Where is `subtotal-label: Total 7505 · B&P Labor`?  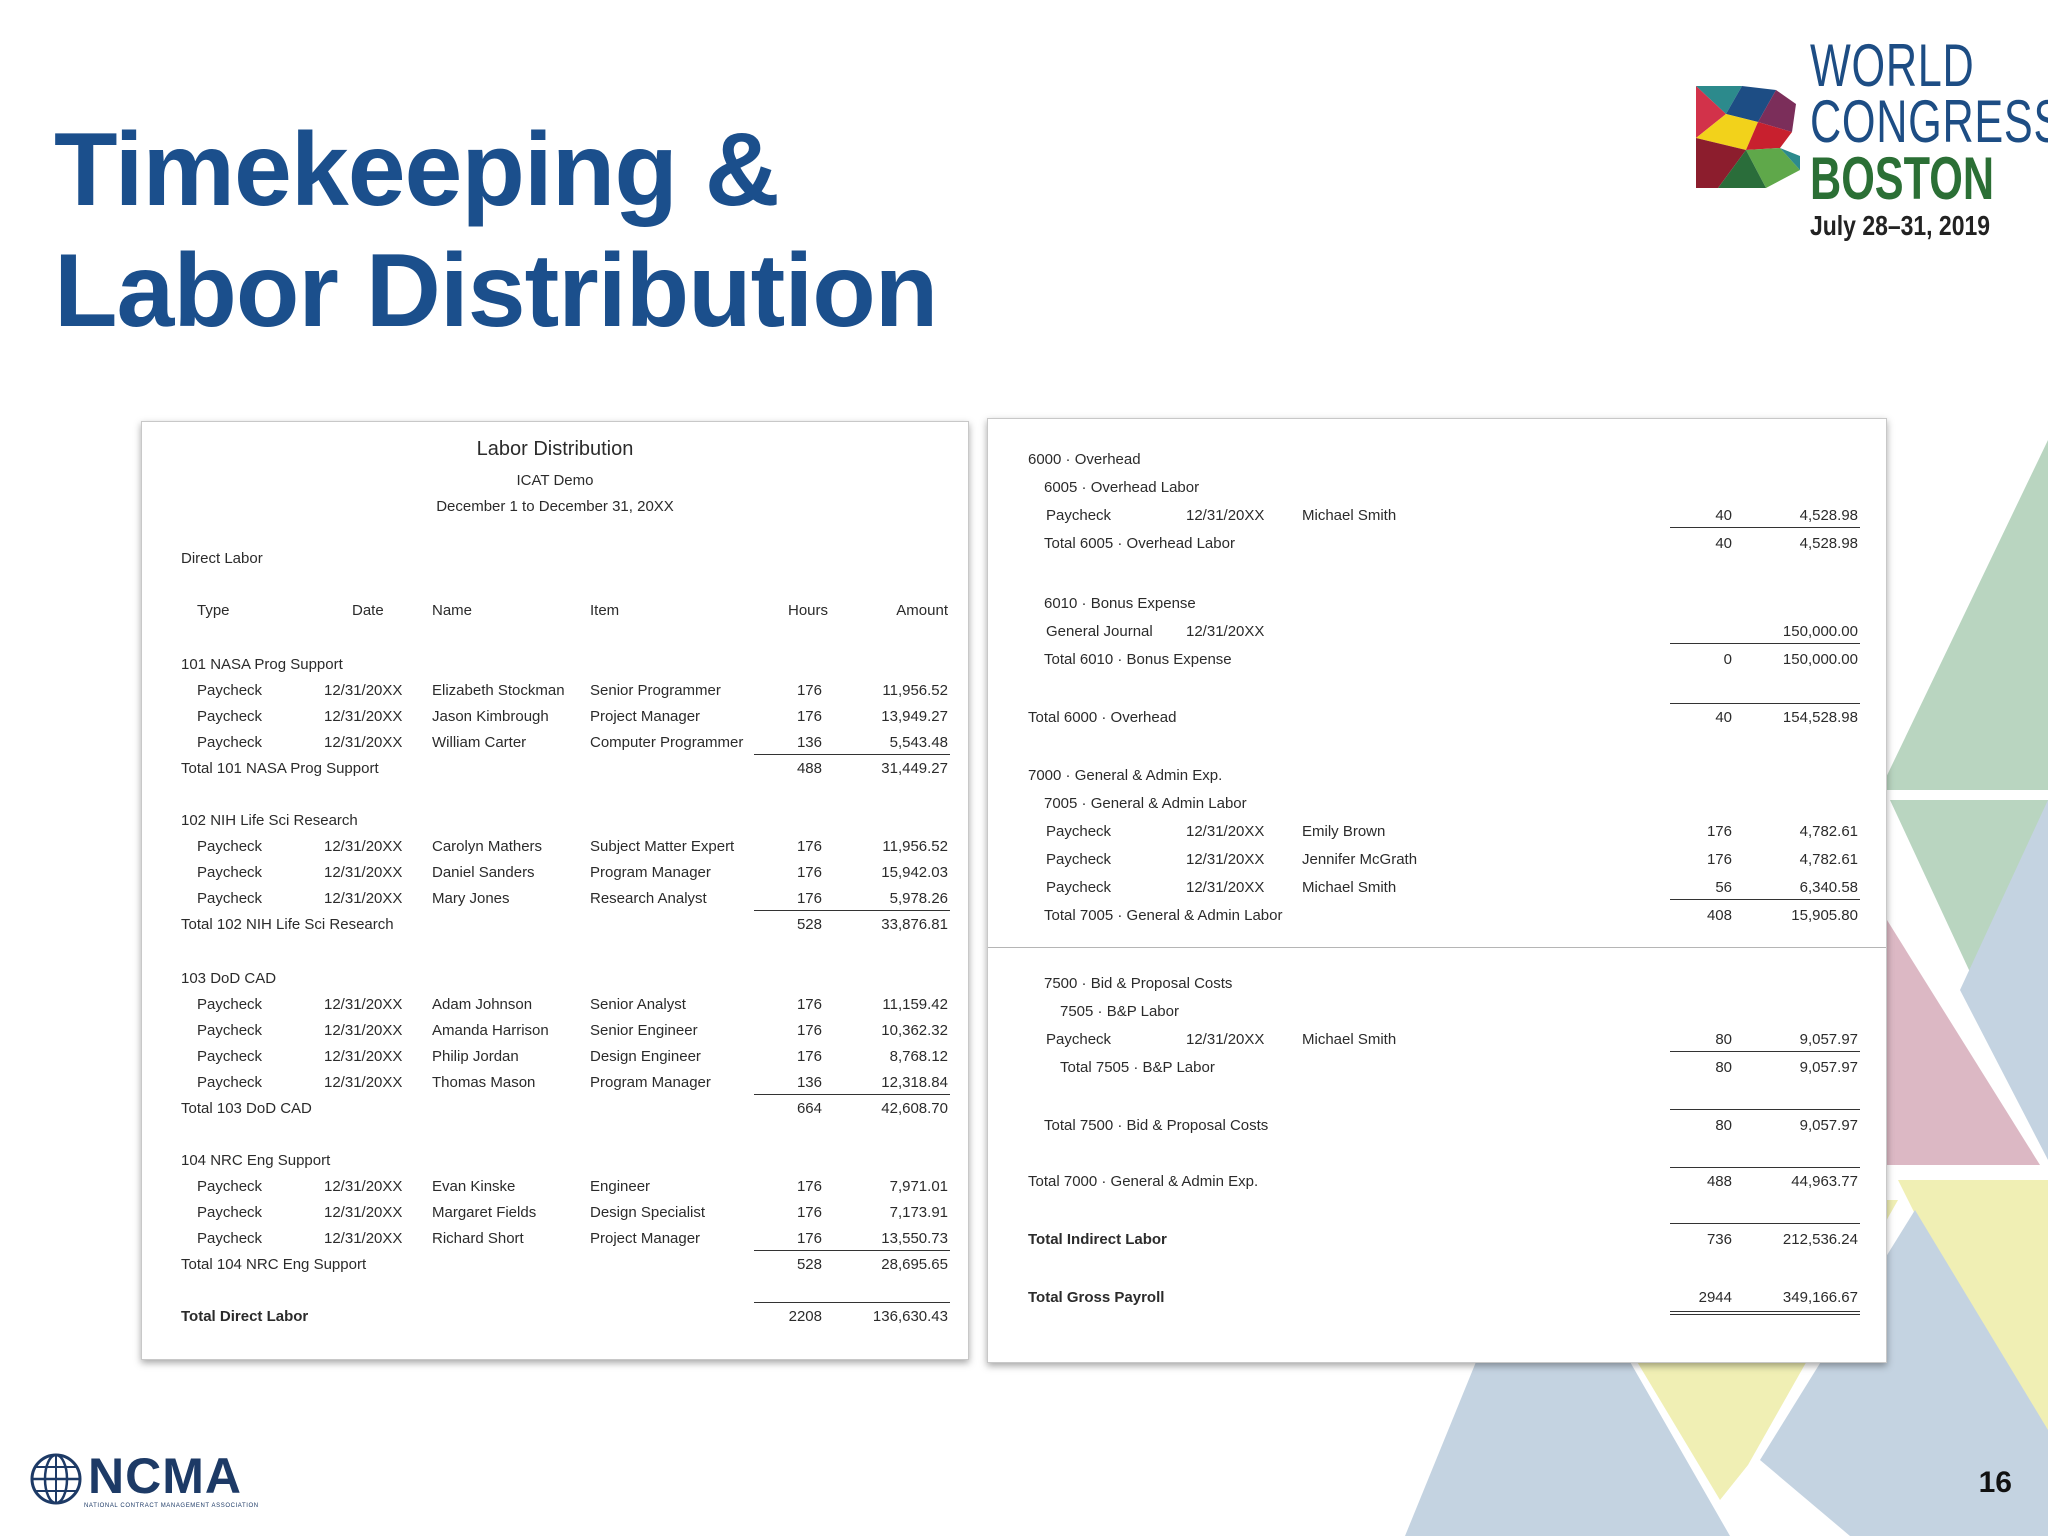
subtotal-label: Total 7505 · B&P Labor is located at coordinates (1137, 1067).